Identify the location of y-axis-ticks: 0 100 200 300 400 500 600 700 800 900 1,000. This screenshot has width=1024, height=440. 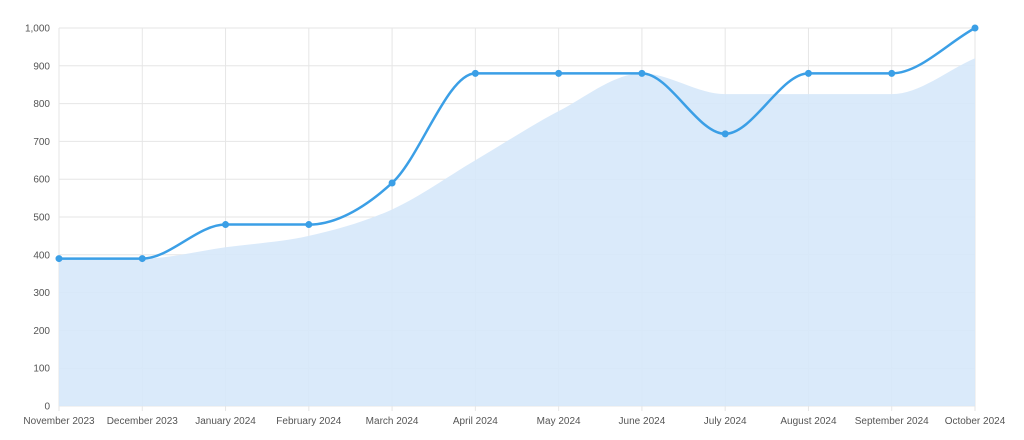
(37, 218).